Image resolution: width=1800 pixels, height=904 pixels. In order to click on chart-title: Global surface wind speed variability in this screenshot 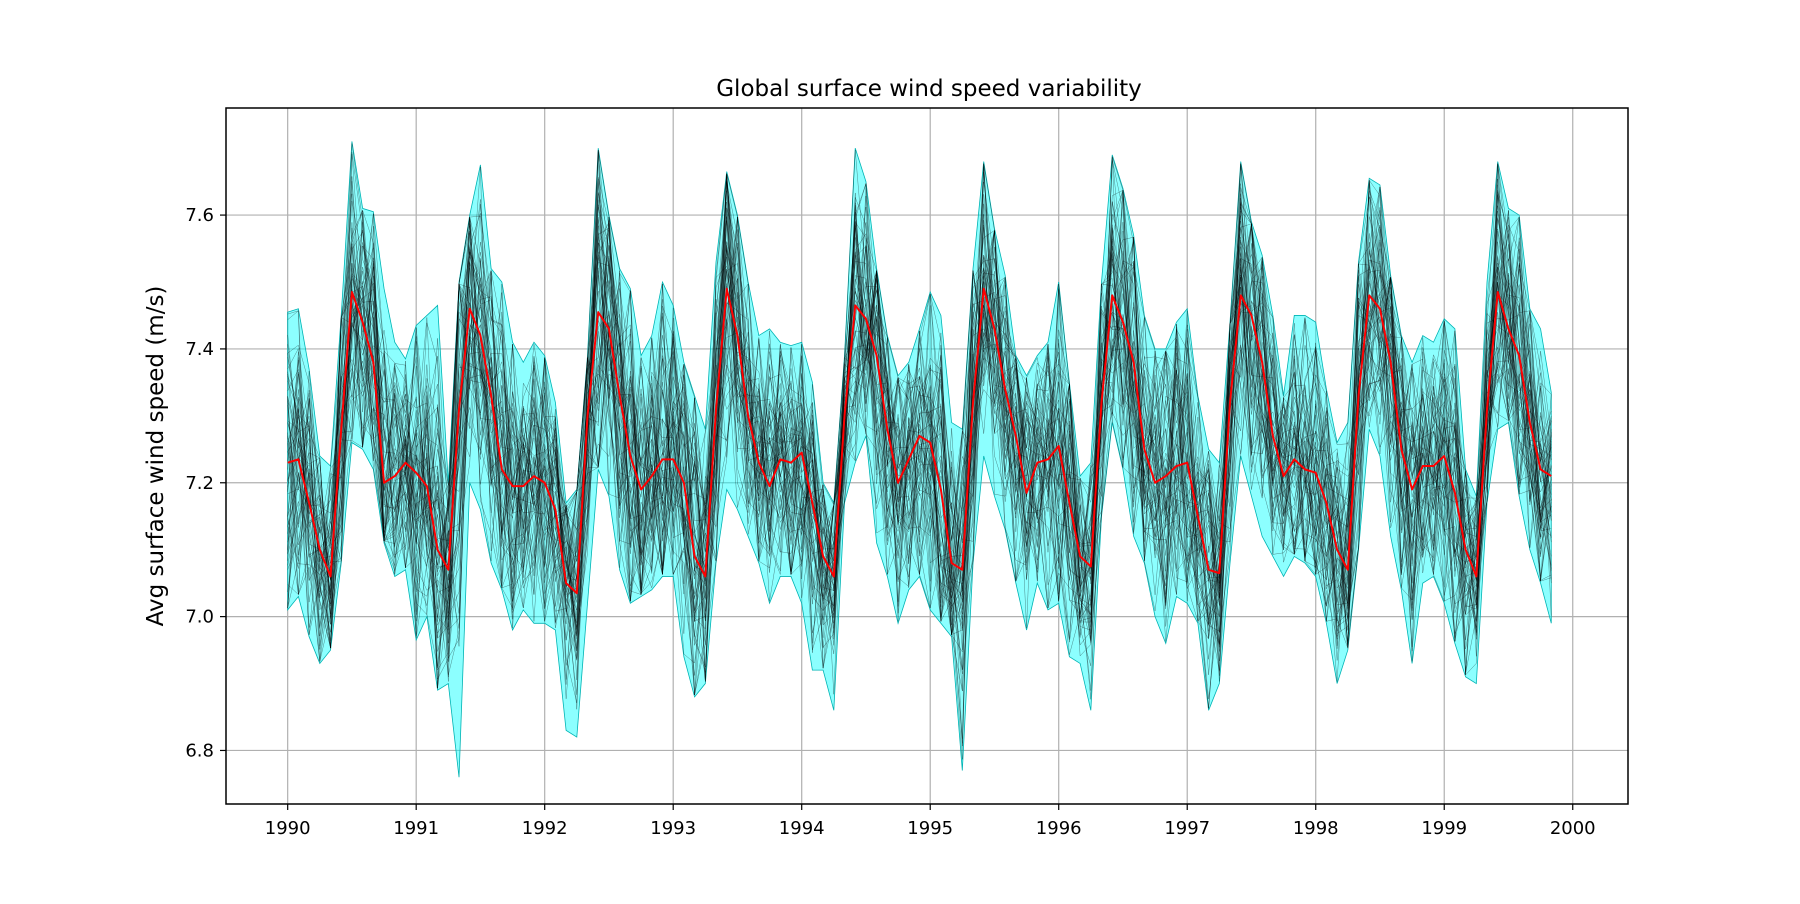, I will do `click(929, 89)`.